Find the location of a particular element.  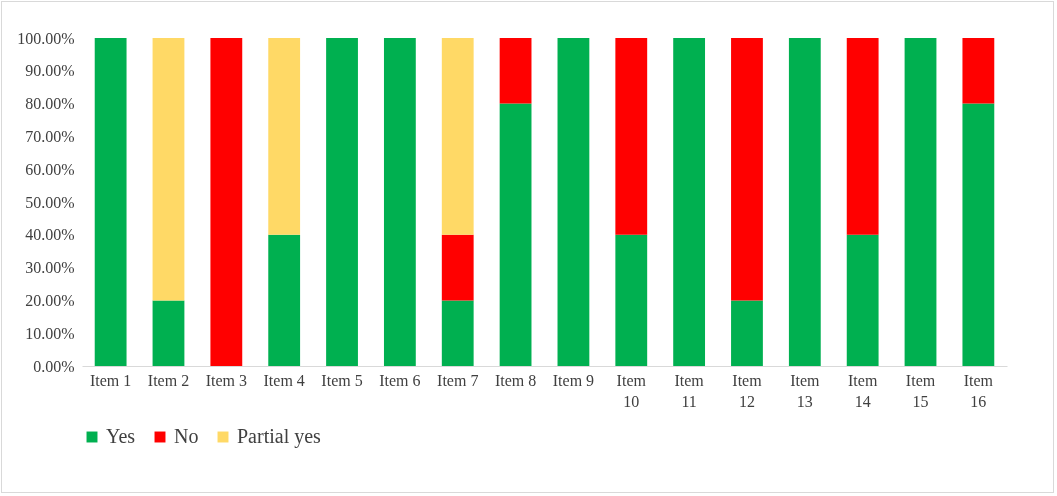

x-tick-label: Item 10 is located at coordinates (631, 390).